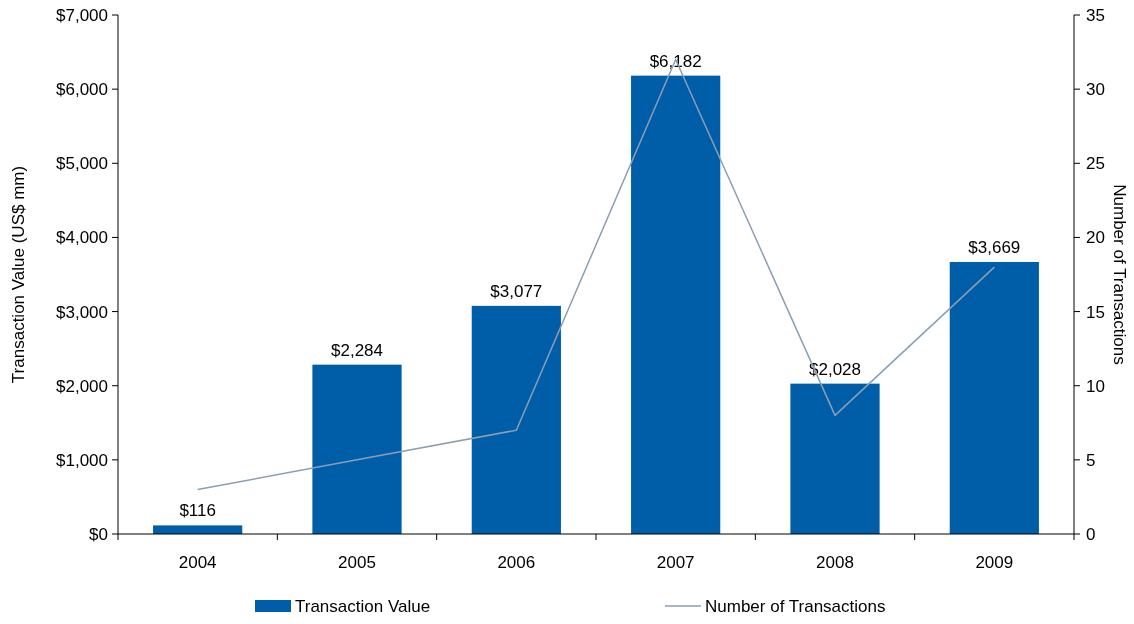  Describe the element at coordinates (98, 534) in the screenshot. I see `y-tick-label: $0` at that location.